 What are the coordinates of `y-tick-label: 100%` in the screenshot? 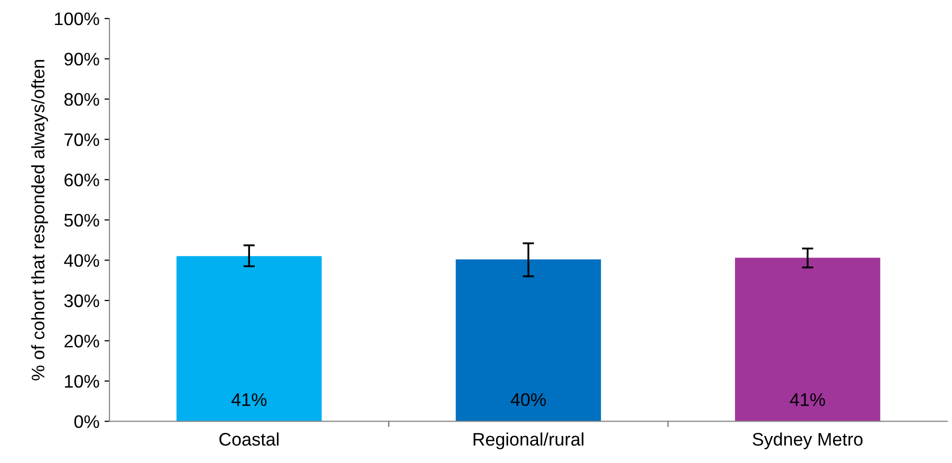 It's located at (77, 19).